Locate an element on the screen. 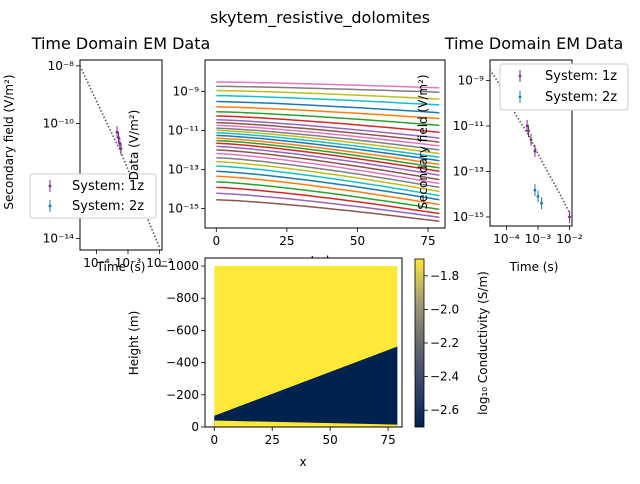 The width and height of the screenshot is (640, 484). right-xtick-label-0: 10⁻⁴ is located at coordinates (506, 239).